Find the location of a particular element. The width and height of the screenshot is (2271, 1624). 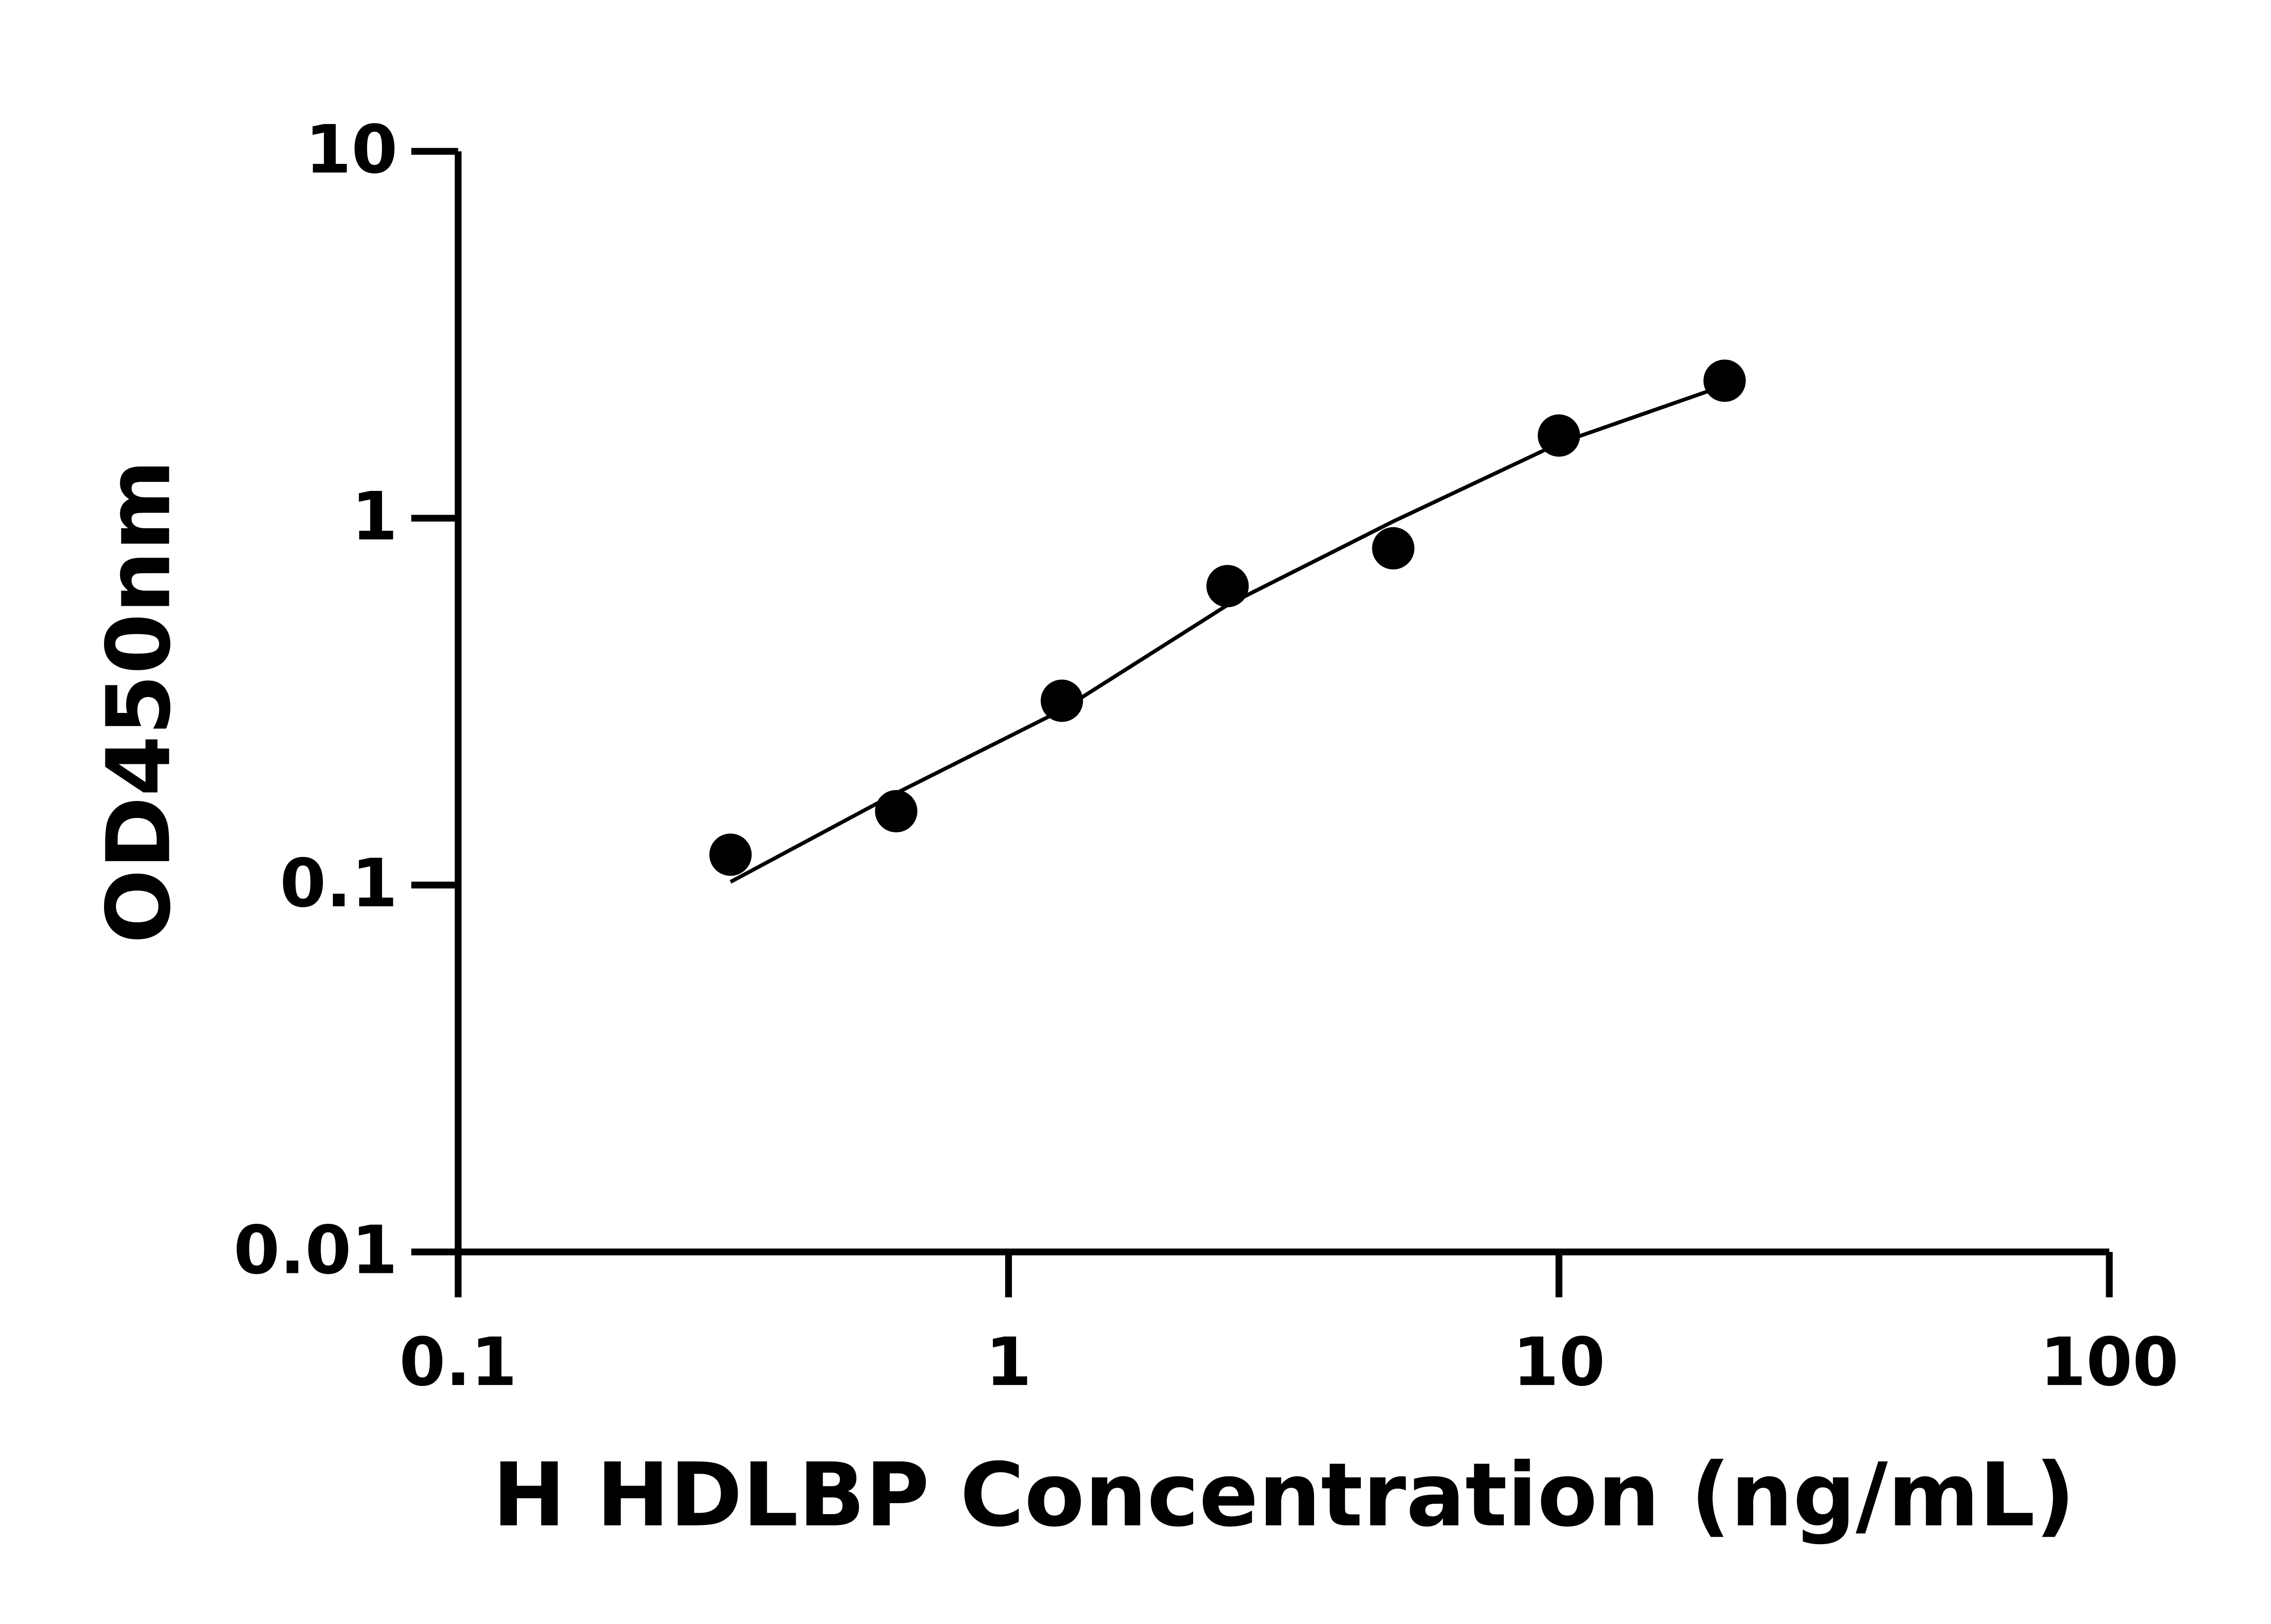

y-tick-label: 0.01 is located at coordinates (315, 1250).